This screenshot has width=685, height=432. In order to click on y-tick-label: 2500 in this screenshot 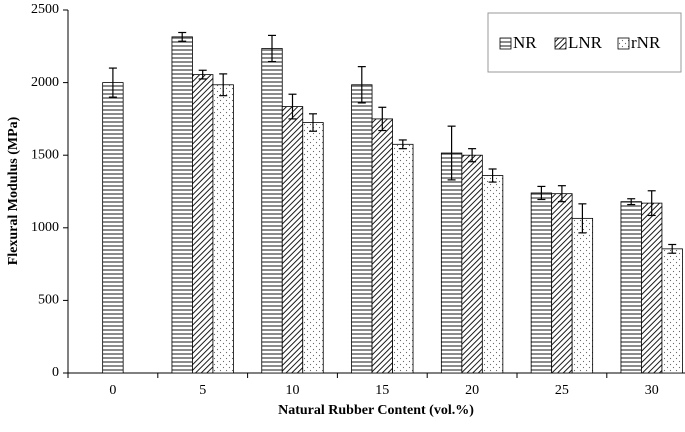, I will do `click(45, 9)`.